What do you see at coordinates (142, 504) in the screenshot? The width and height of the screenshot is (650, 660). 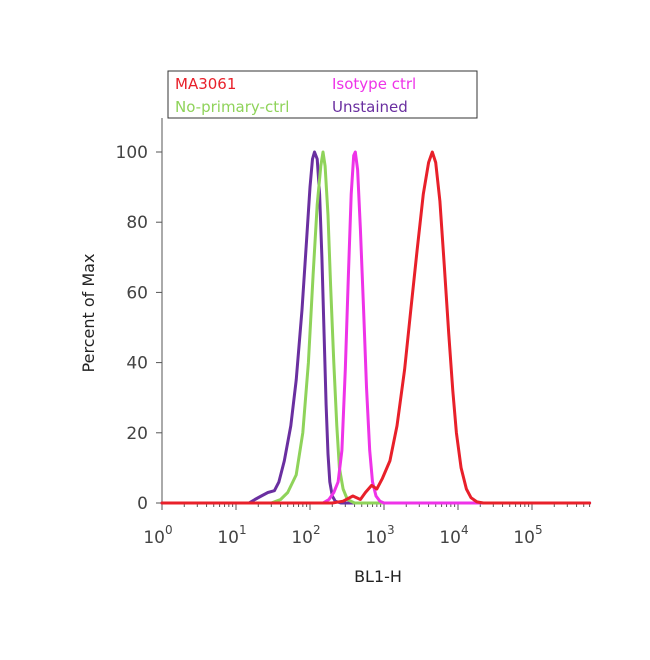 I see `y-tick-label: 0` at bounding box center [142, 504].